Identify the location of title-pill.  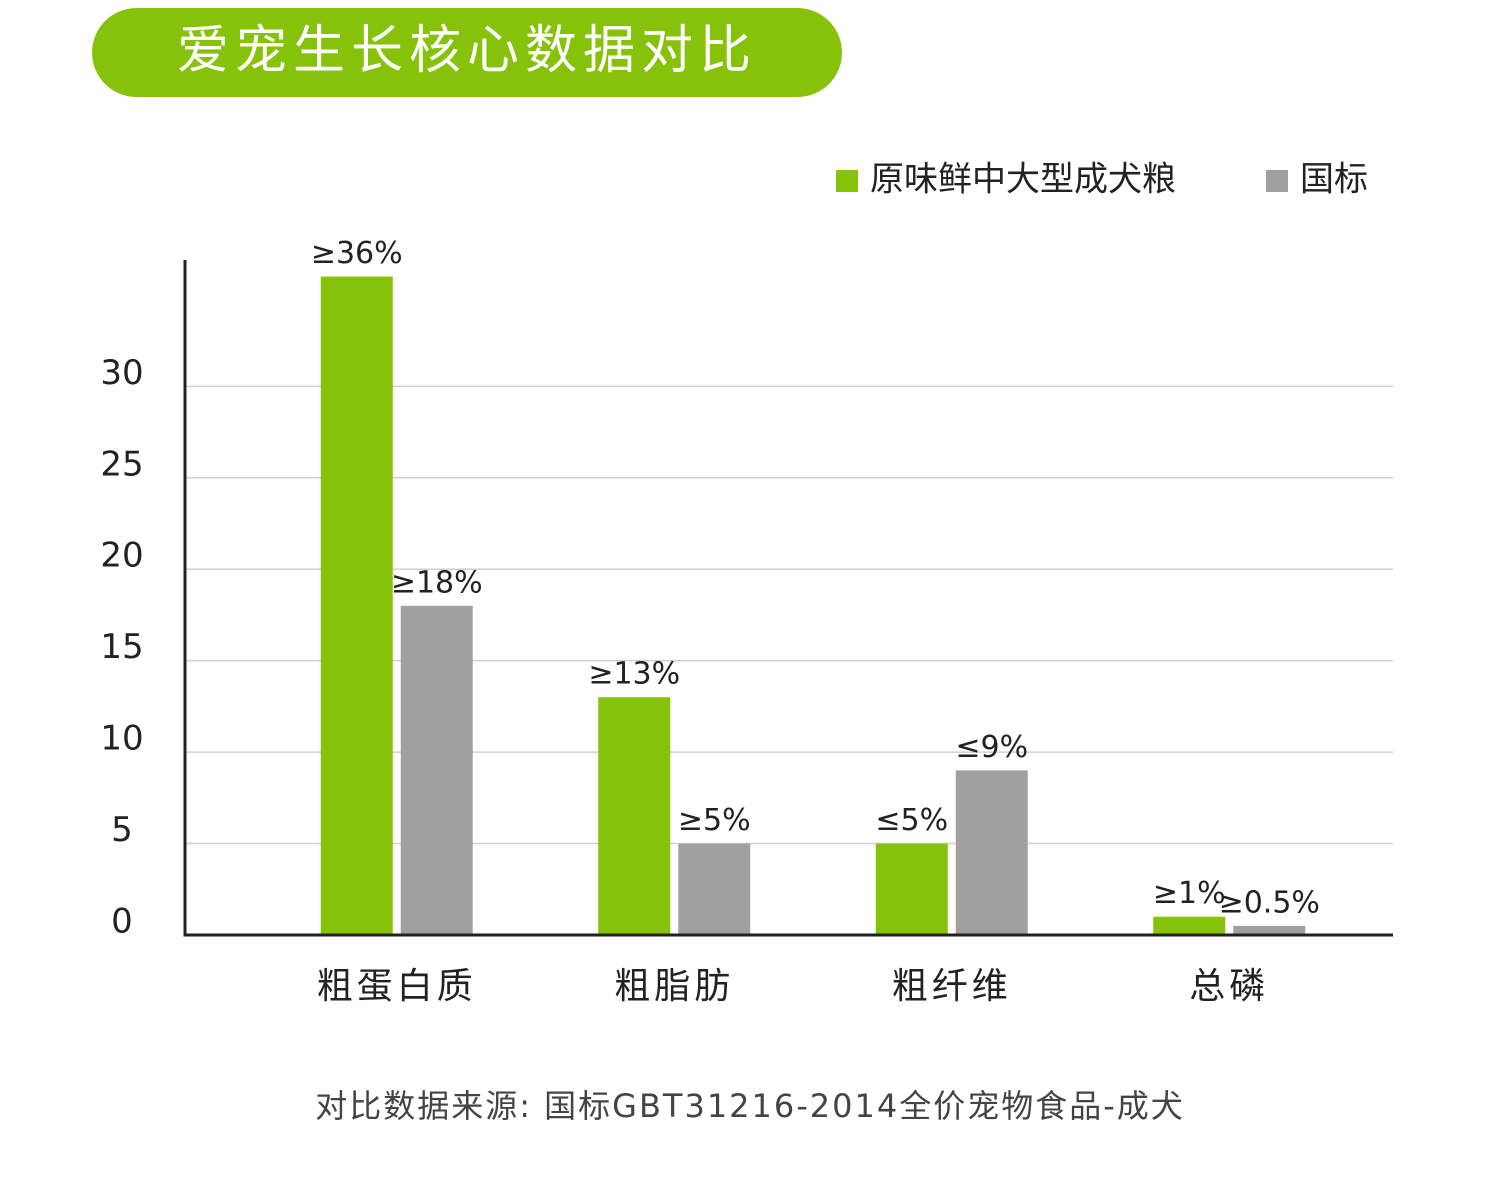
(467, 52).